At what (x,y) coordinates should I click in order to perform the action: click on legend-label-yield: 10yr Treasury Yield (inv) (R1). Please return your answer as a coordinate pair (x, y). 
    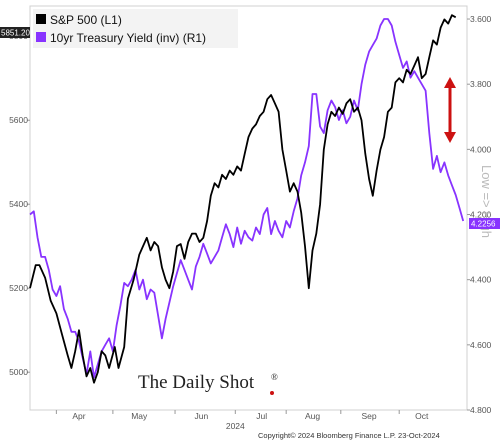
    Looking at the image, I should click on (128, 38).